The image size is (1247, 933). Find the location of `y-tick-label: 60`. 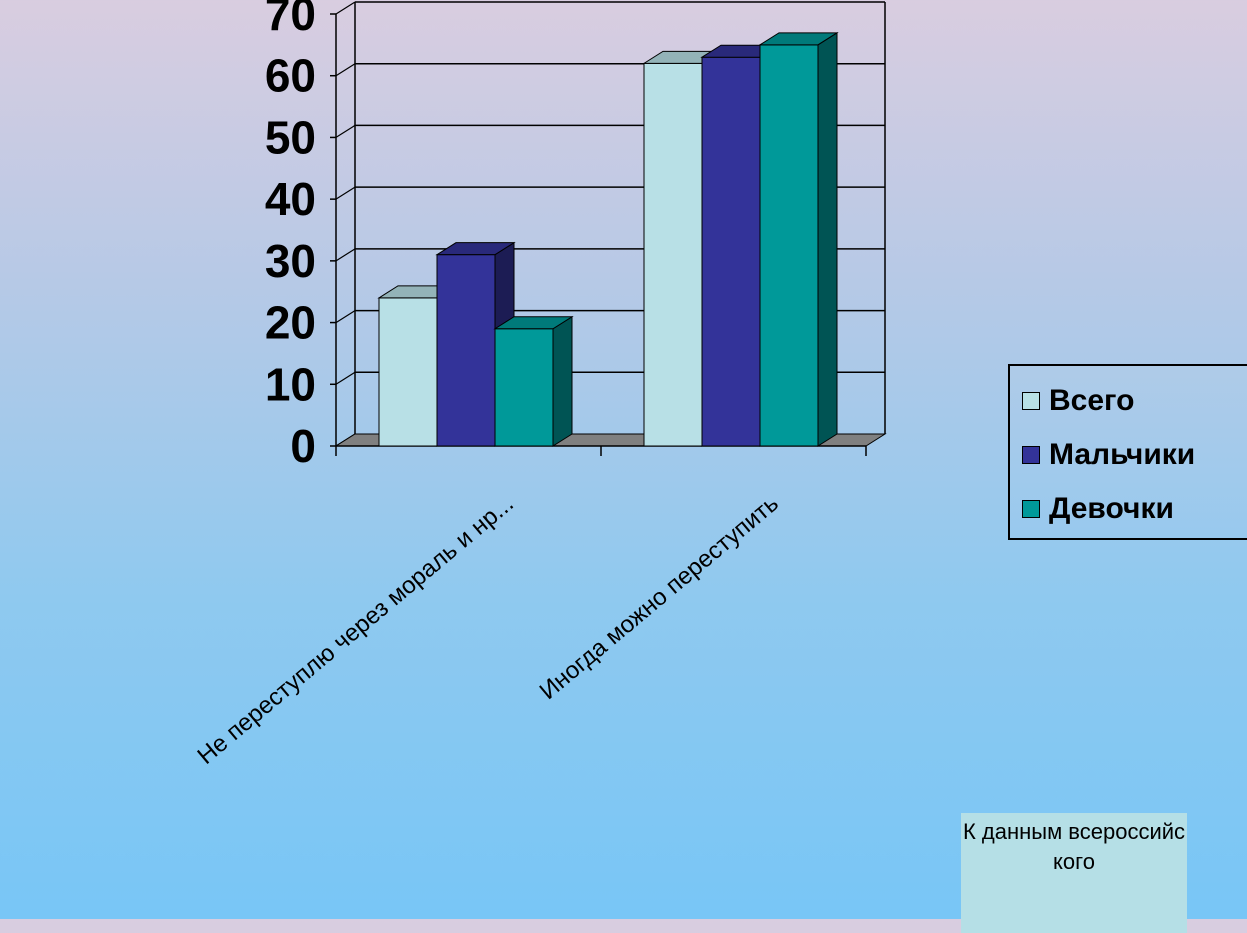

y-tick-label: 60 is located at coordinates (290, 76).